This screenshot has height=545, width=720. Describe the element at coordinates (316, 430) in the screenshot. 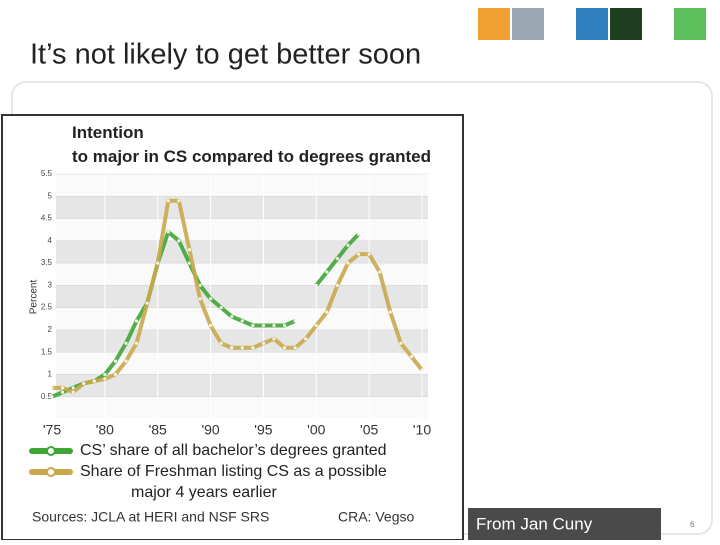

I see `x-tick-label: '00` at that location.